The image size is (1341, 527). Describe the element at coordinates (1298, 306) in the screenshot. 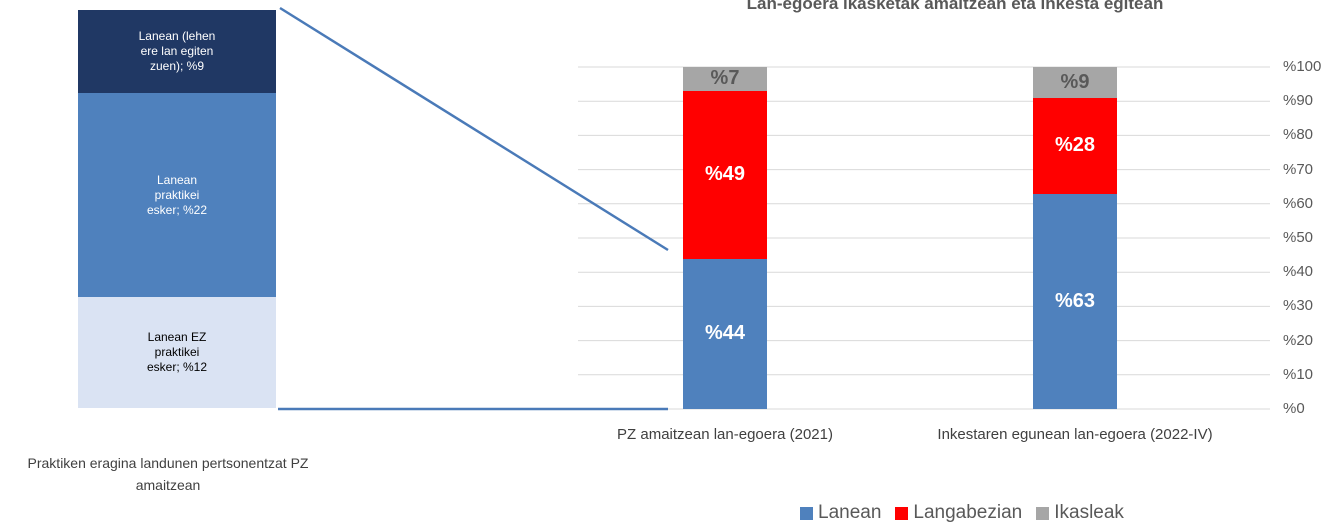

I see `y-tick-label: %30` at that location.